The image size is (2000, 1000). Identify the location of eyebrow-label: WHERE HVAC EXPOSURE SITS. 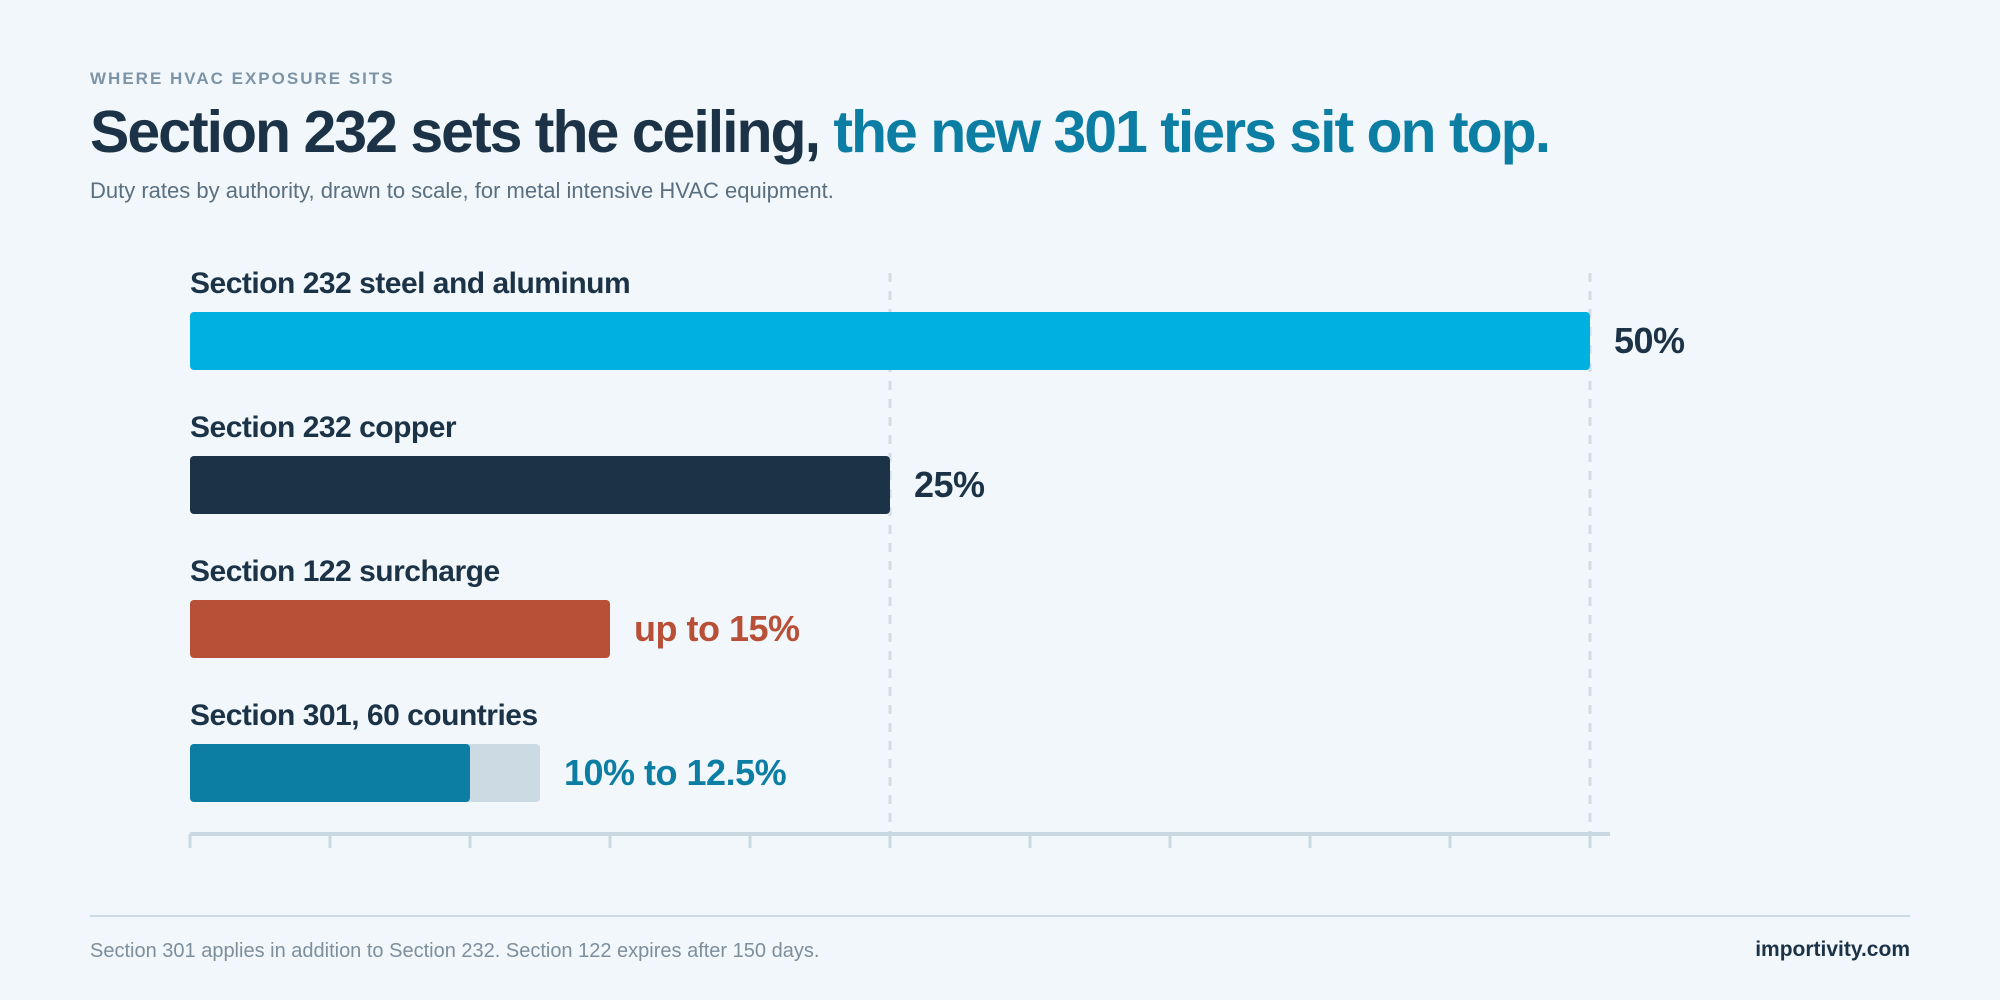
(242, 78).